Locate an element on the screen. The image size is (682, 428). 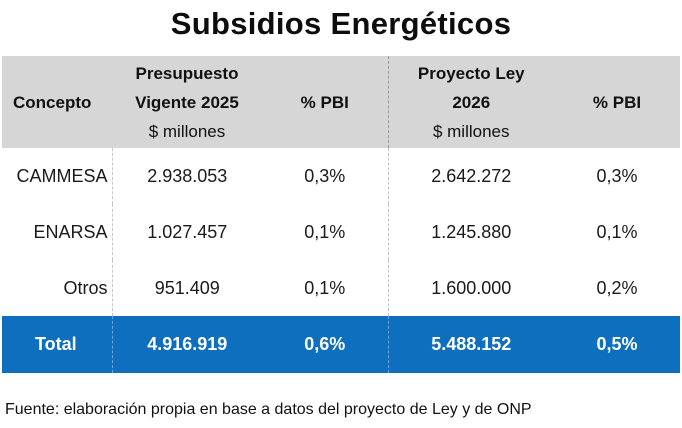
total-row: Total 4.916.919 0,6% 5.488.152 0,5% is located at coordinates (341, 344).